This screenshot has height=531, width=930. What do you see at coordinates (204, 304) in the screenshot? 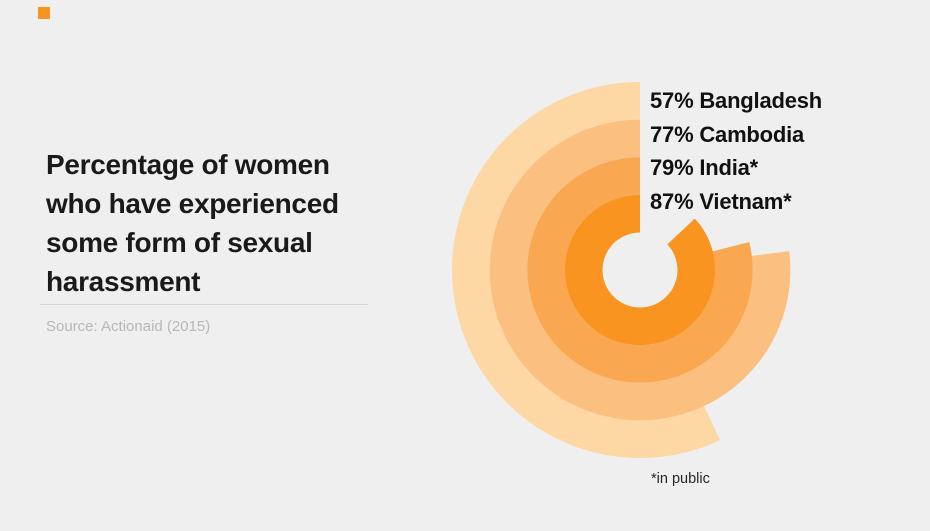
I see `title-divider` at bounding box center [204, 304].